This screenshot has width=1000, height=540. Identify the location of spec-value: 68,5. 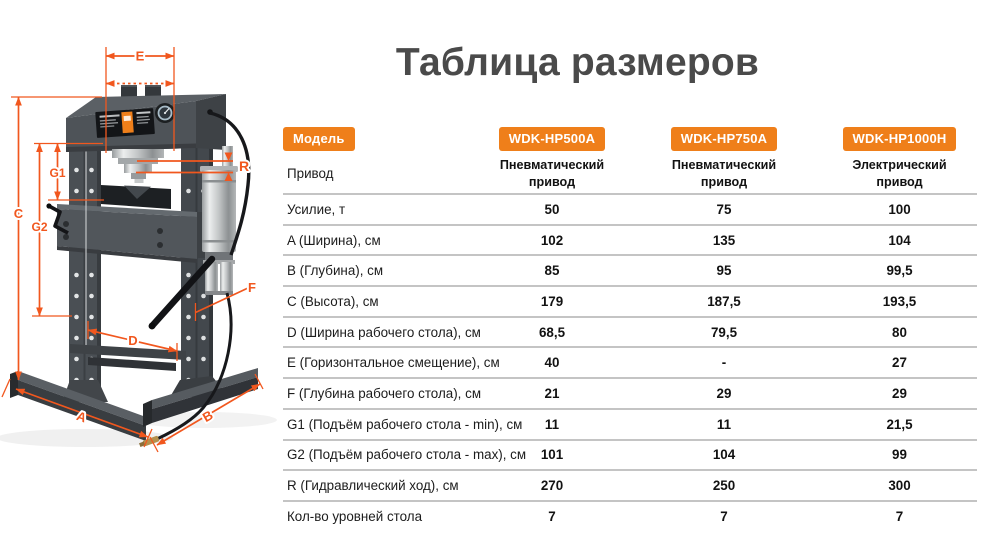
(552, 332).